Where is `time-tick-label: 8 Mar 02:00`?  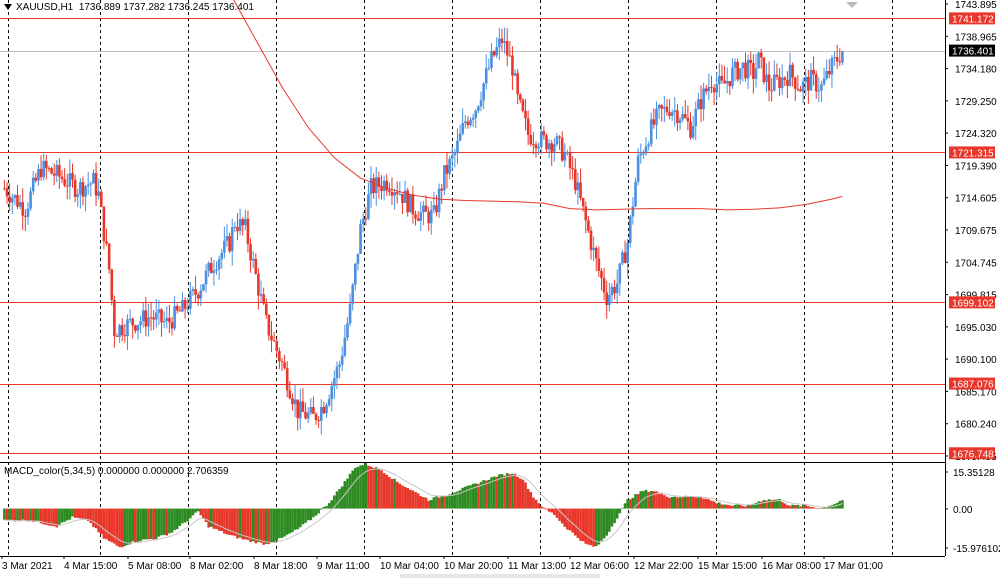
time-tick-label: 8 Mar 02:00 is located at coordinates (217, 566).